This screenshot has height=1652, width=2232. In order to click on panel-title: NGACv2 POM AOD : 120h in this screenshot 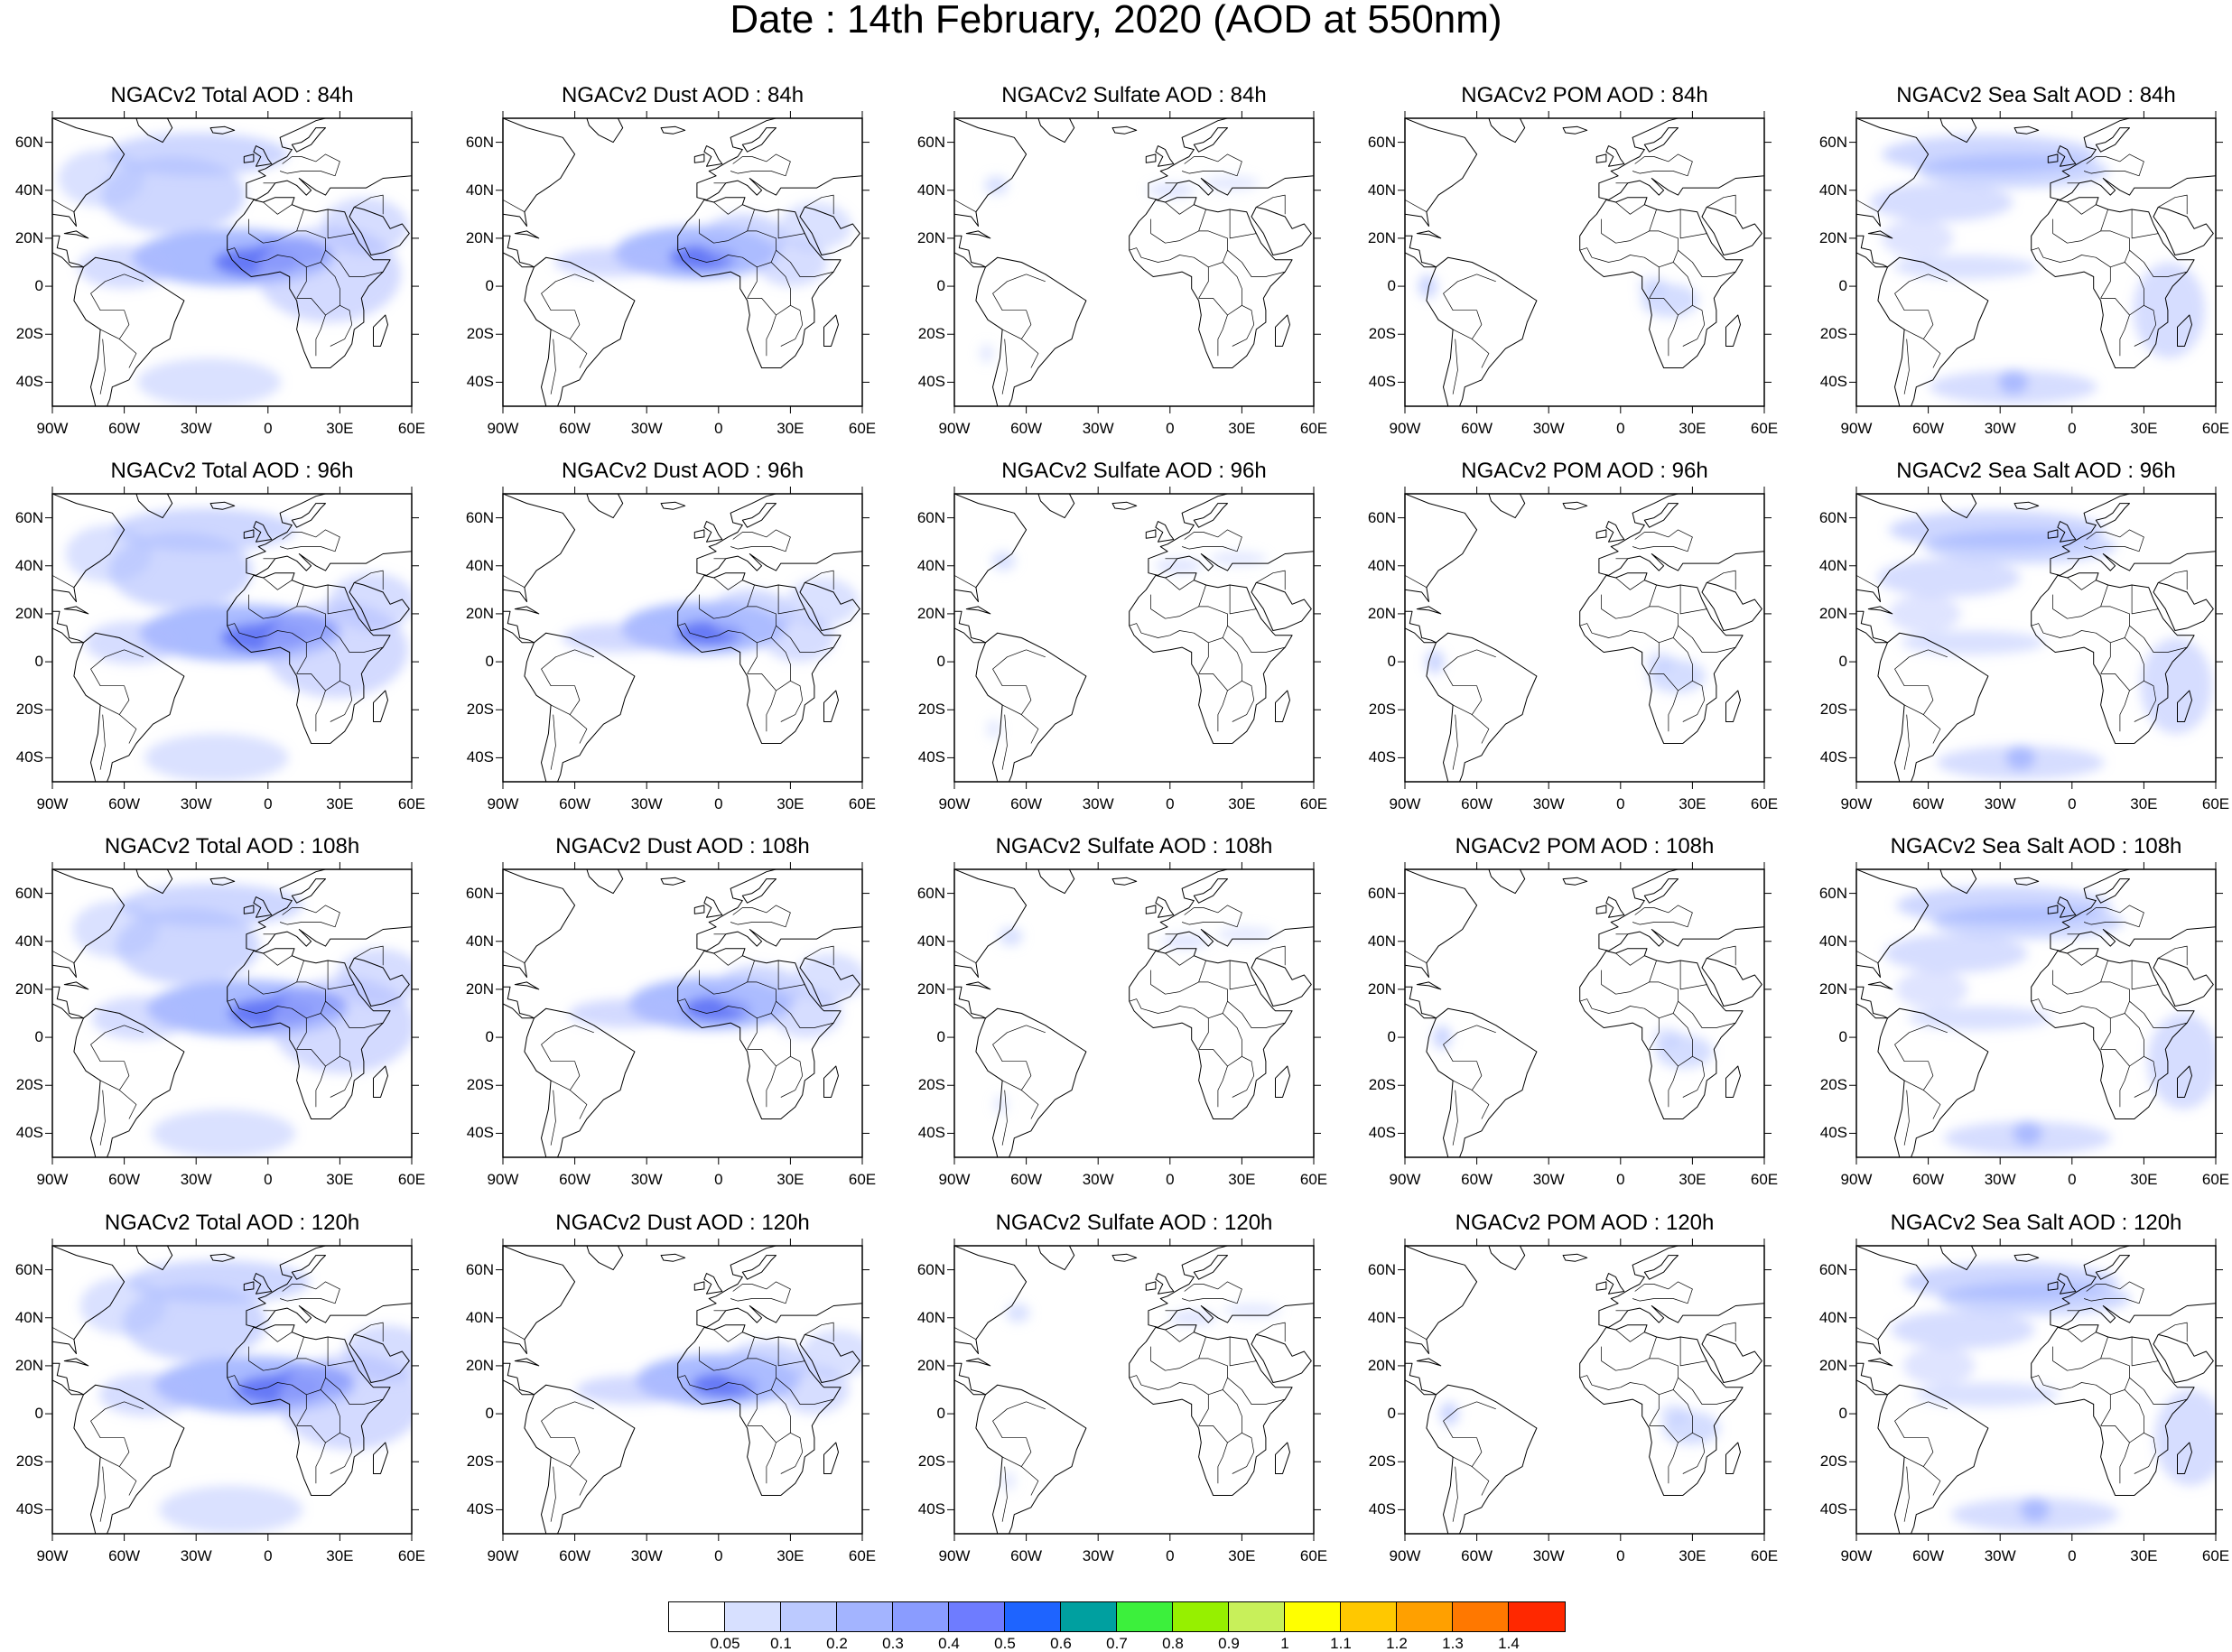, I will do `click(1585, 1223)`.